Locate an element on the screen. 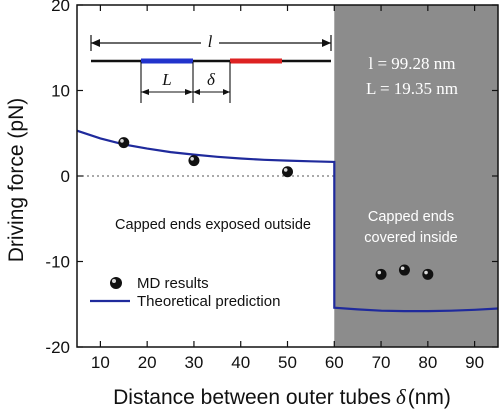  legend-marker-highlight is located at coordinates (114, 281).